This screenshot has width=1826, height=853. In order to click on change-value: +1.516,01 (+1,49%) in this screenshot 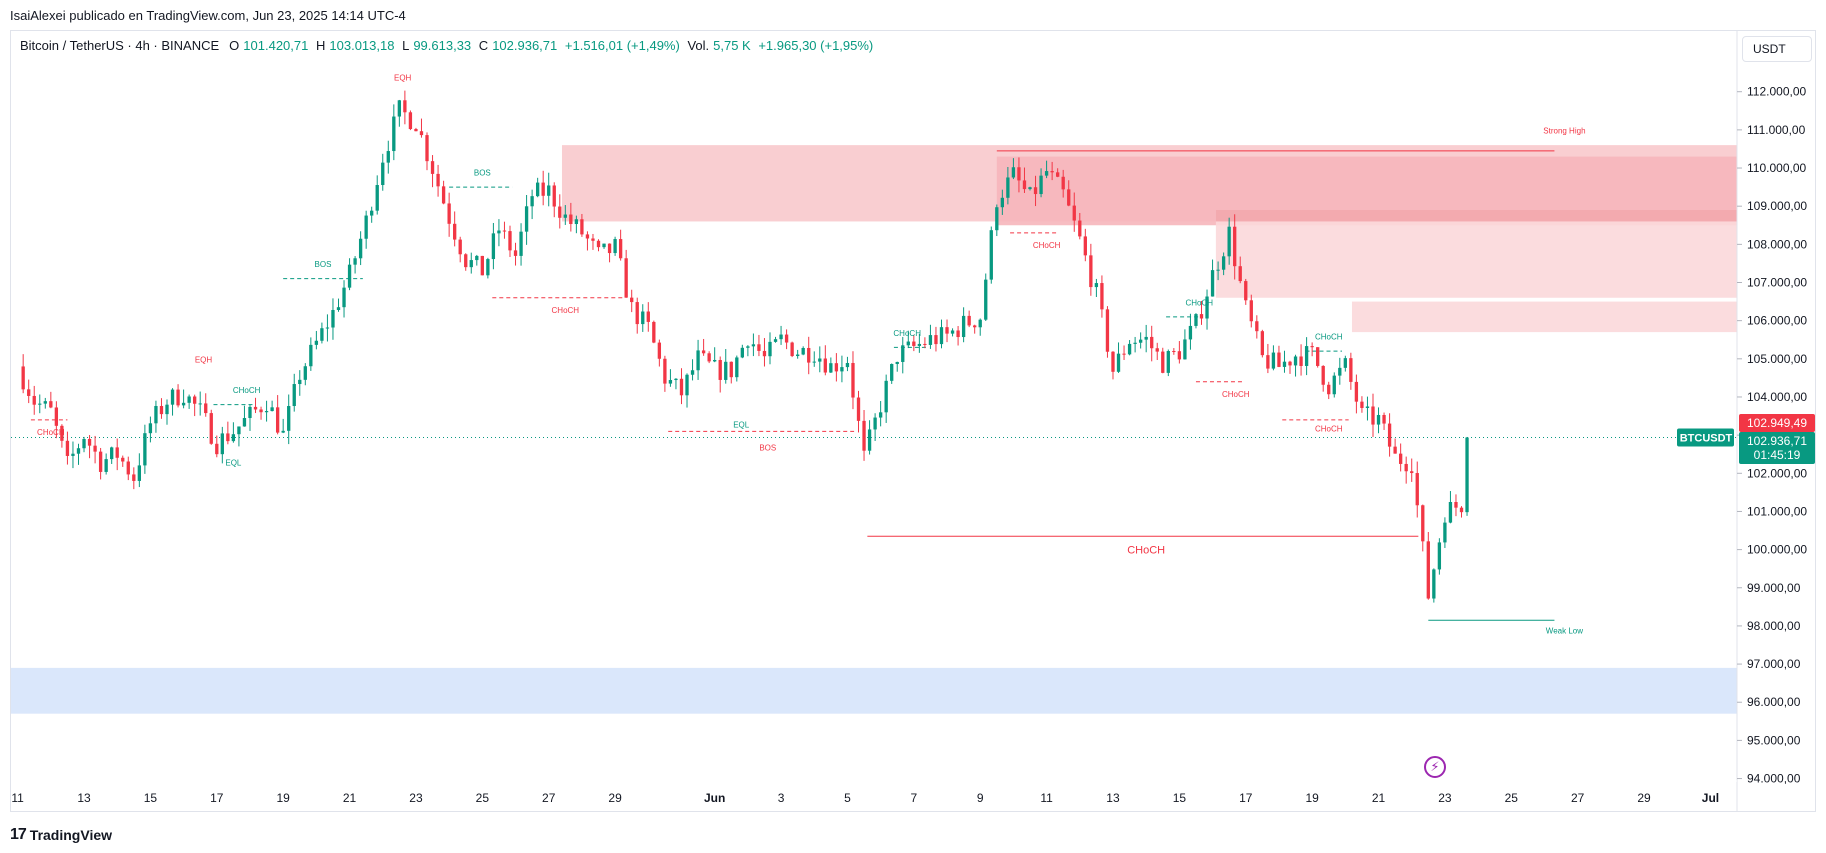, I will do `click(622, 45)`.